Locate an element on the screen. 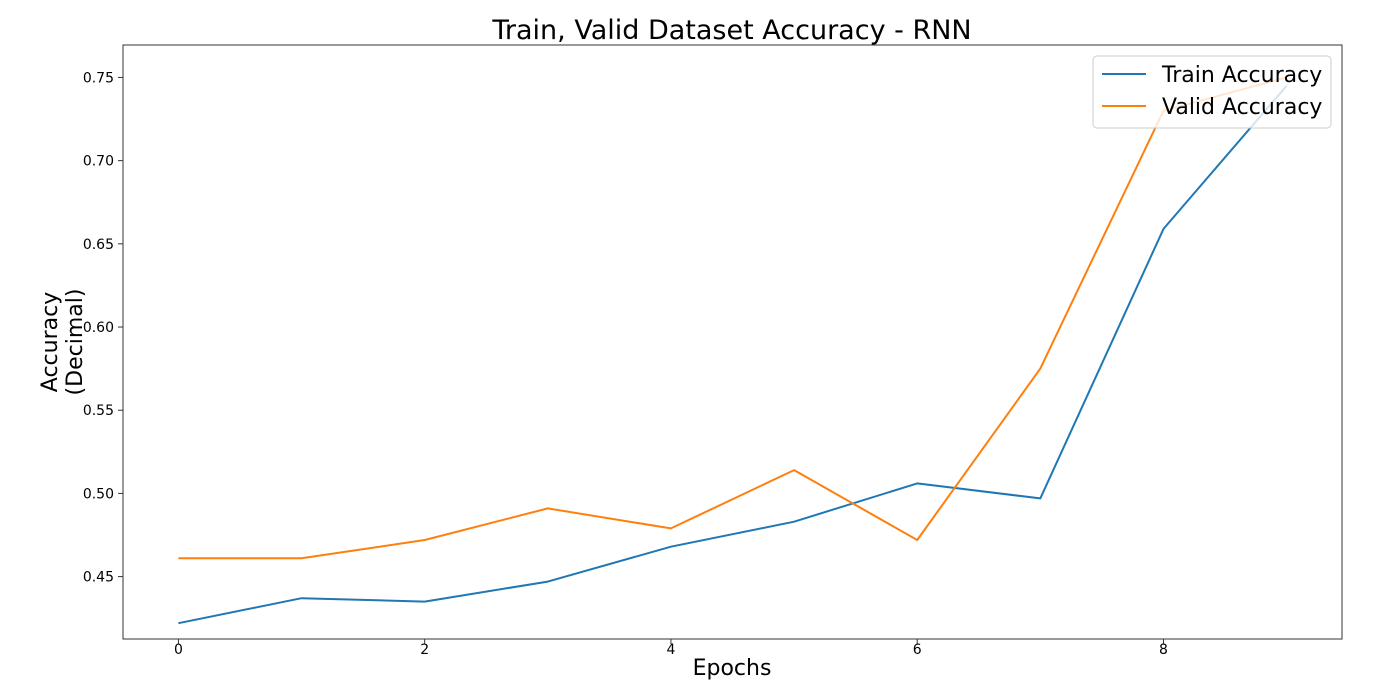 The height and width of the screenshot is (698, 1382). y-tick-label: 0.60 is located at coordinates (98, 328).